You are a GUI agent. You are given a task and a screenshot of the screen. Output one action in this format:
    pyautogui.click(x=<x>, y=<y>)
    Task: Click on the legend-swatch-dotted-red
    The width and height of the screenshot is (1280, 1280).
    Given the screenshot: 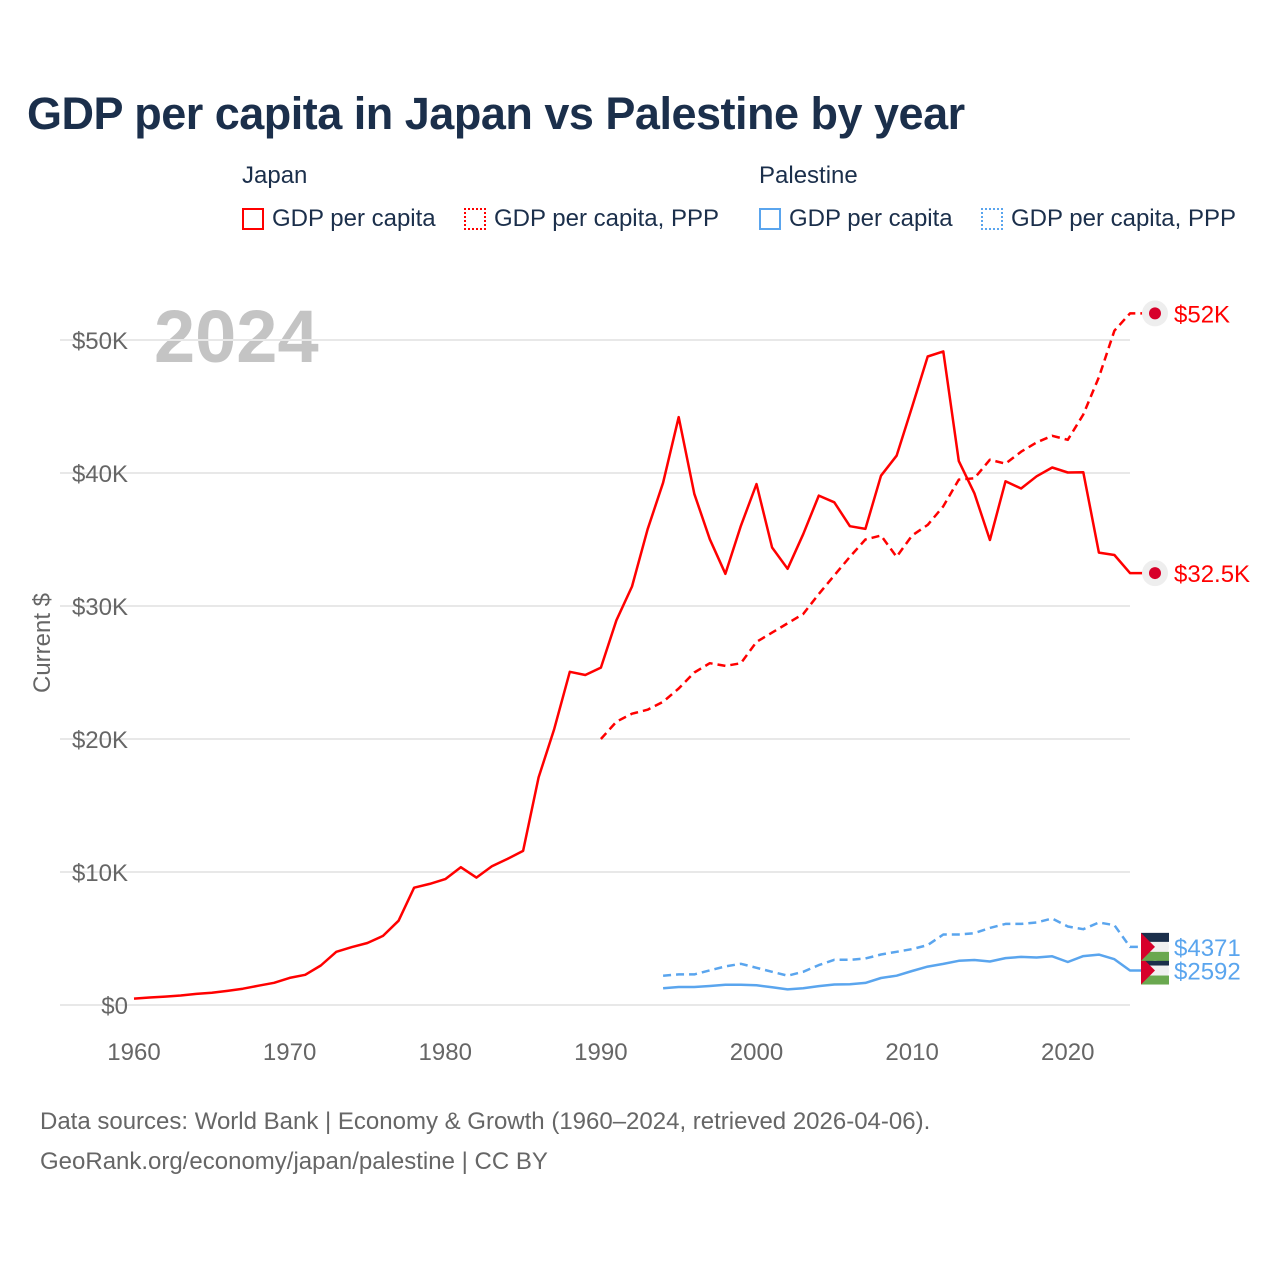 What is the action you would take?
    pyautogui.click(x=475, y=219)
    